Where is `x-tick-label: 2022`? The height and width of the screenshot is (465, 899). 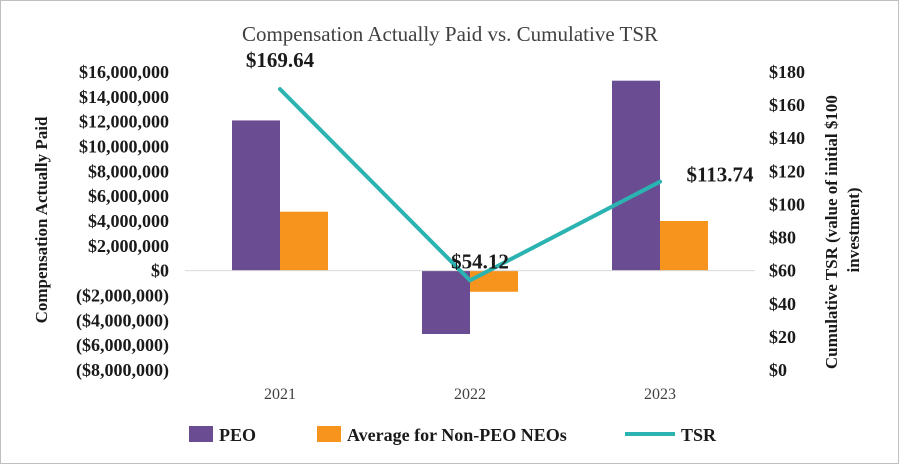 x-tick-label: 2022 is located at coordinates (470, 394).